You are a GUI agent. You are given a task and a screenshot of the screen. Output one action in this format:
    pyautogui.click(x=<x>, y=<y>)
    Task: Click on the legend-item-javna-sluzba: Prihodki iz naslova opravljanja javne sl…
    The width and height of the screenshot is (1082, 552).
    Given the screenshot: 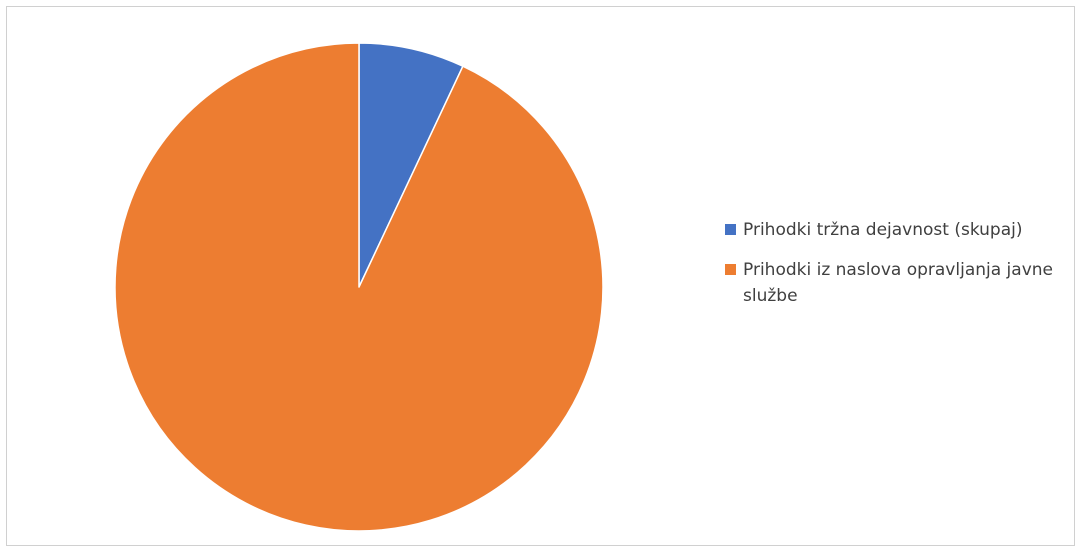 What is the action you would take?
    pyautogui.click(x=900, y=283)
    